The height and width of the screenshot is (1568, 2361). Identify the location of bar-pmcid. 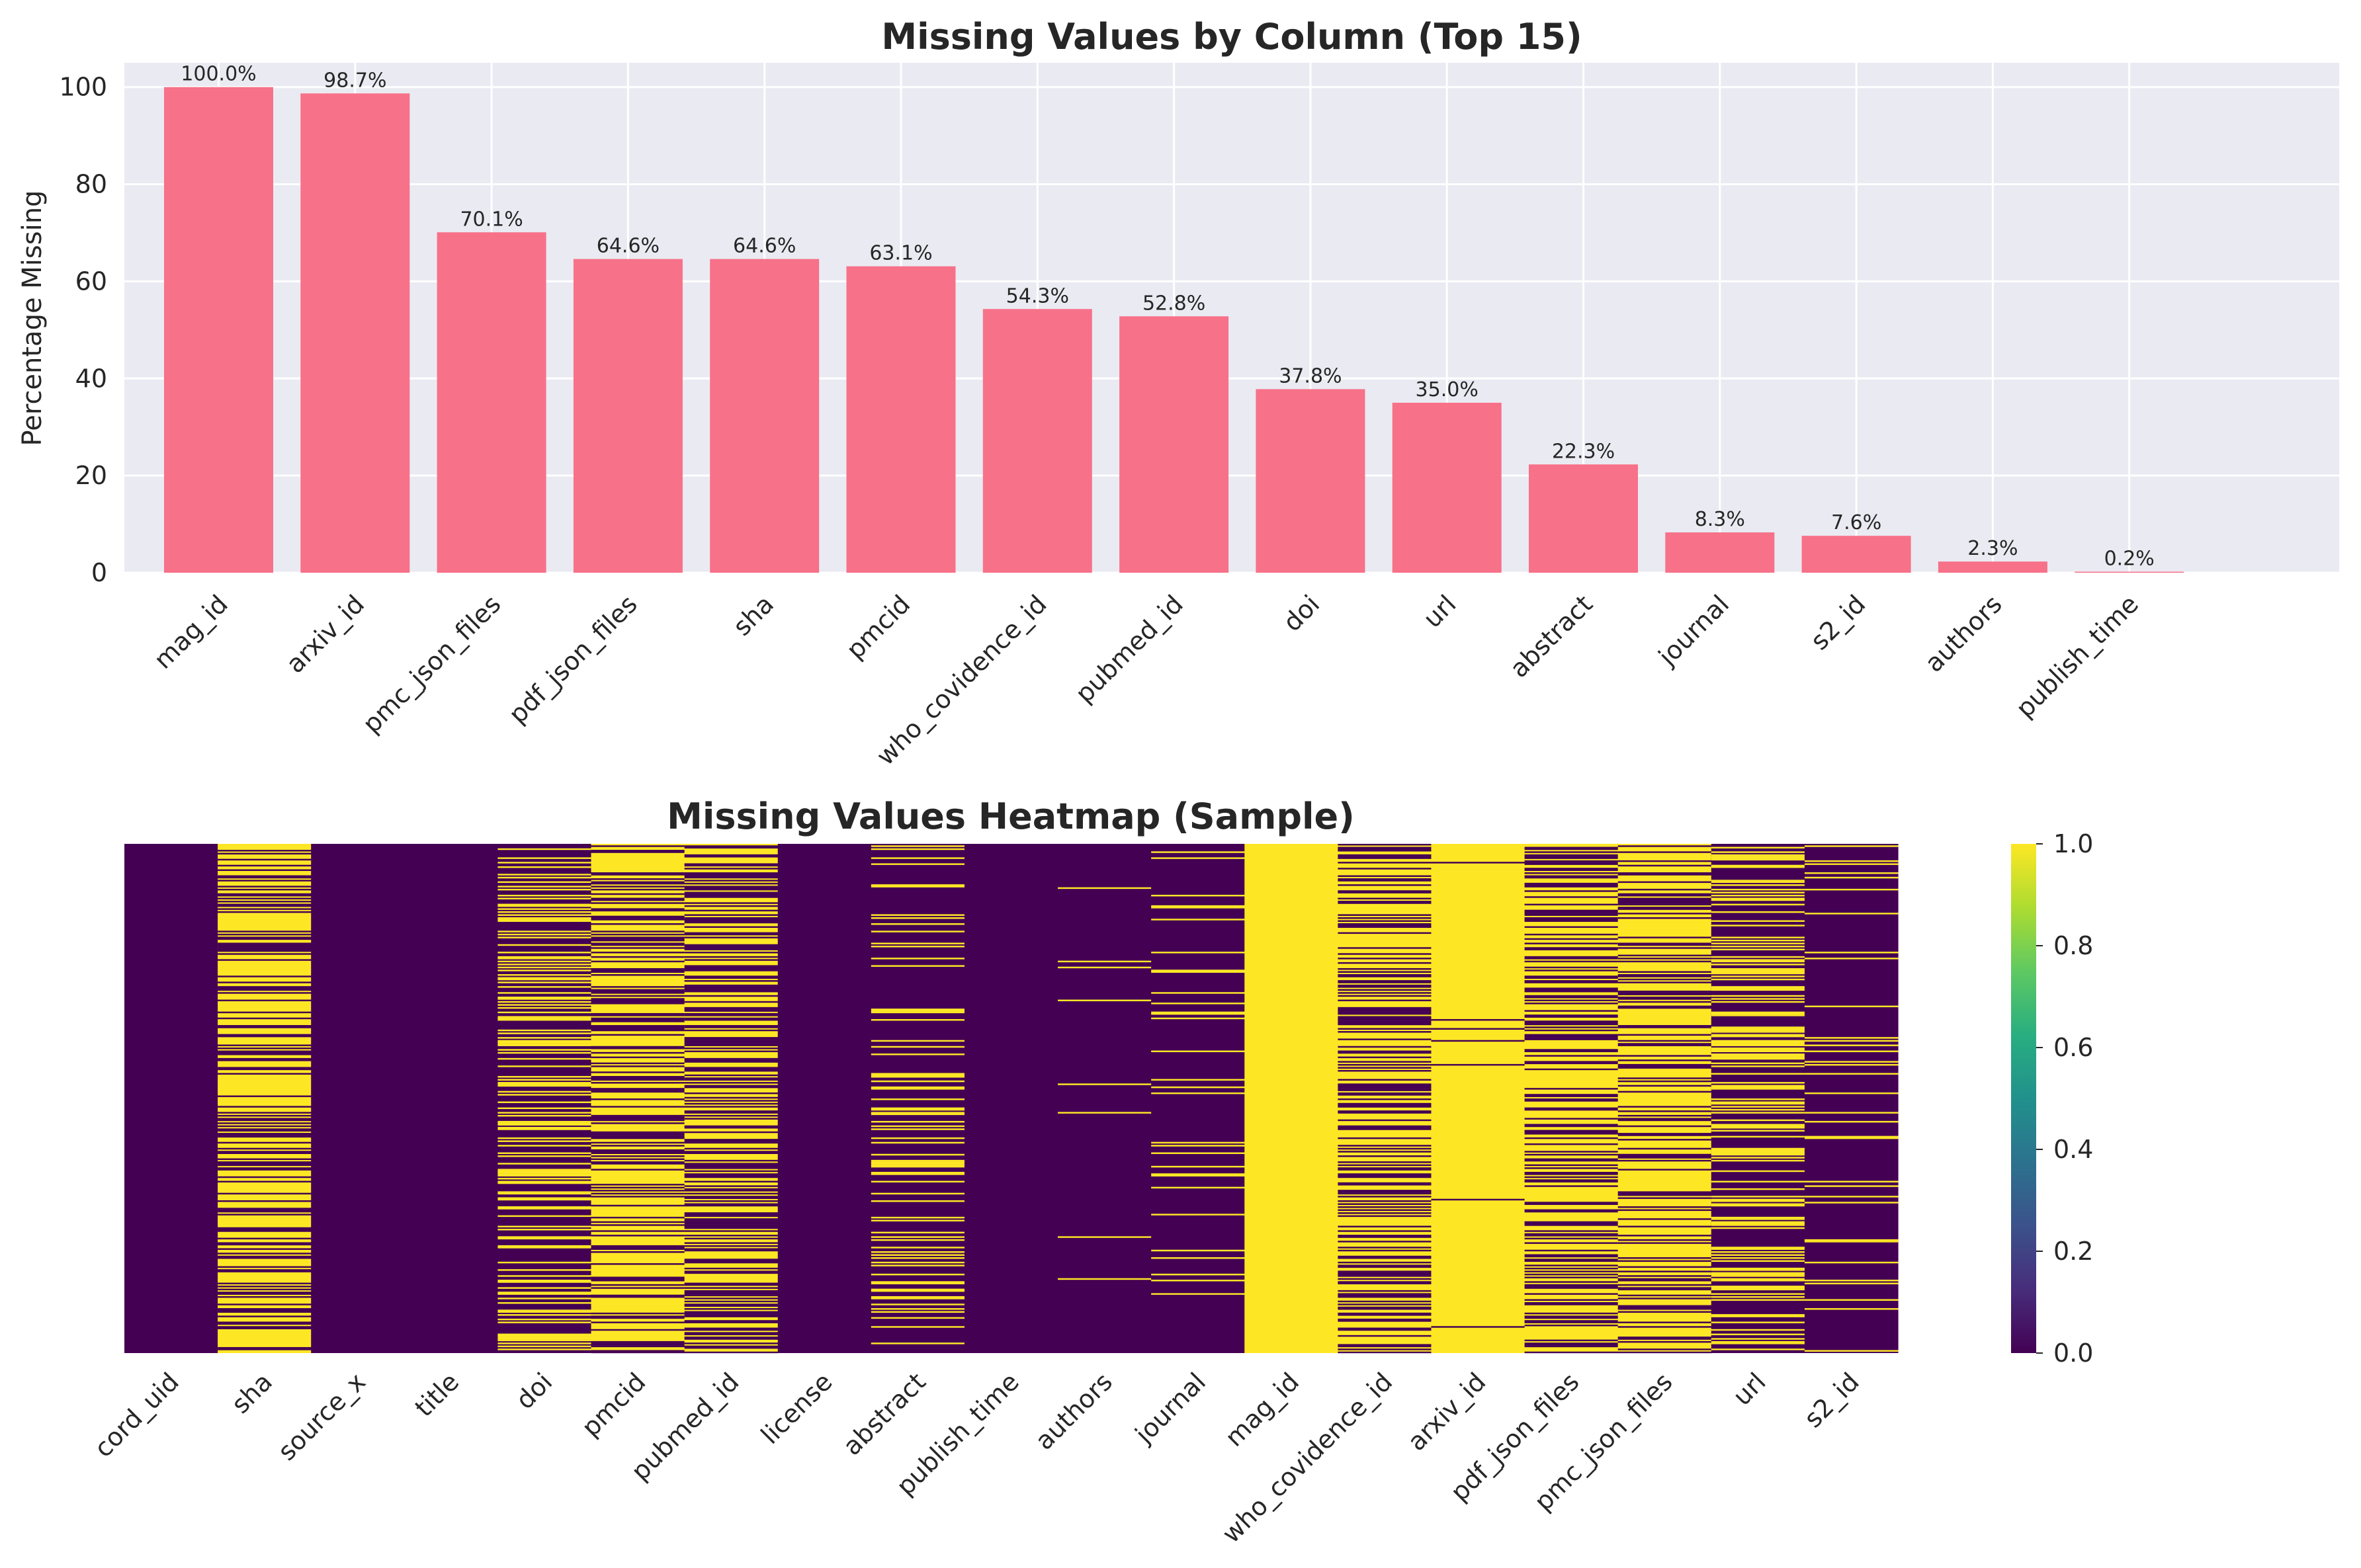
(901, 419).